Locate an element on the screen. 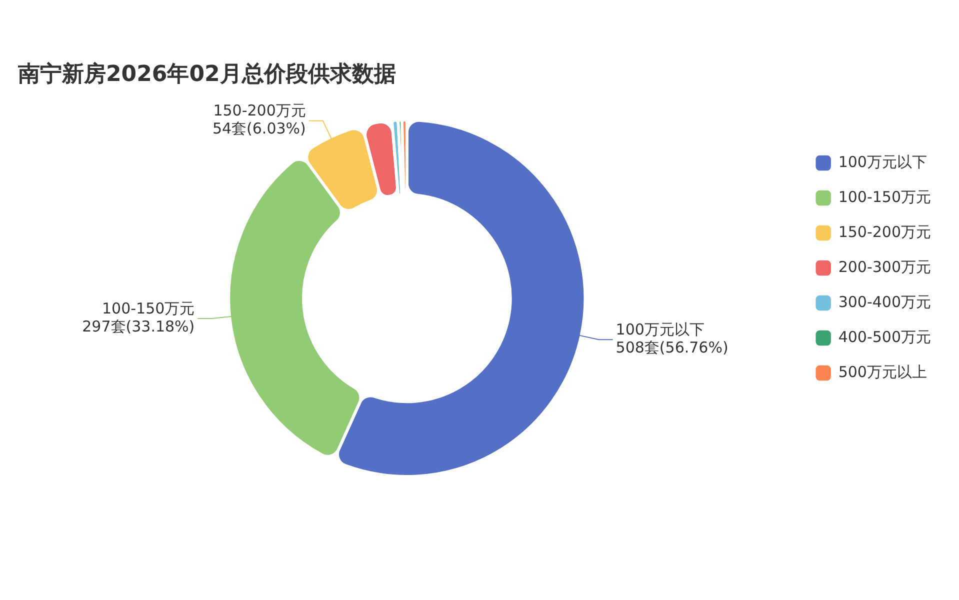 Image resolution: width=959 pixels, height=600 pixels. legend-label: 100-150万元 is located at coordinates (885, 197).